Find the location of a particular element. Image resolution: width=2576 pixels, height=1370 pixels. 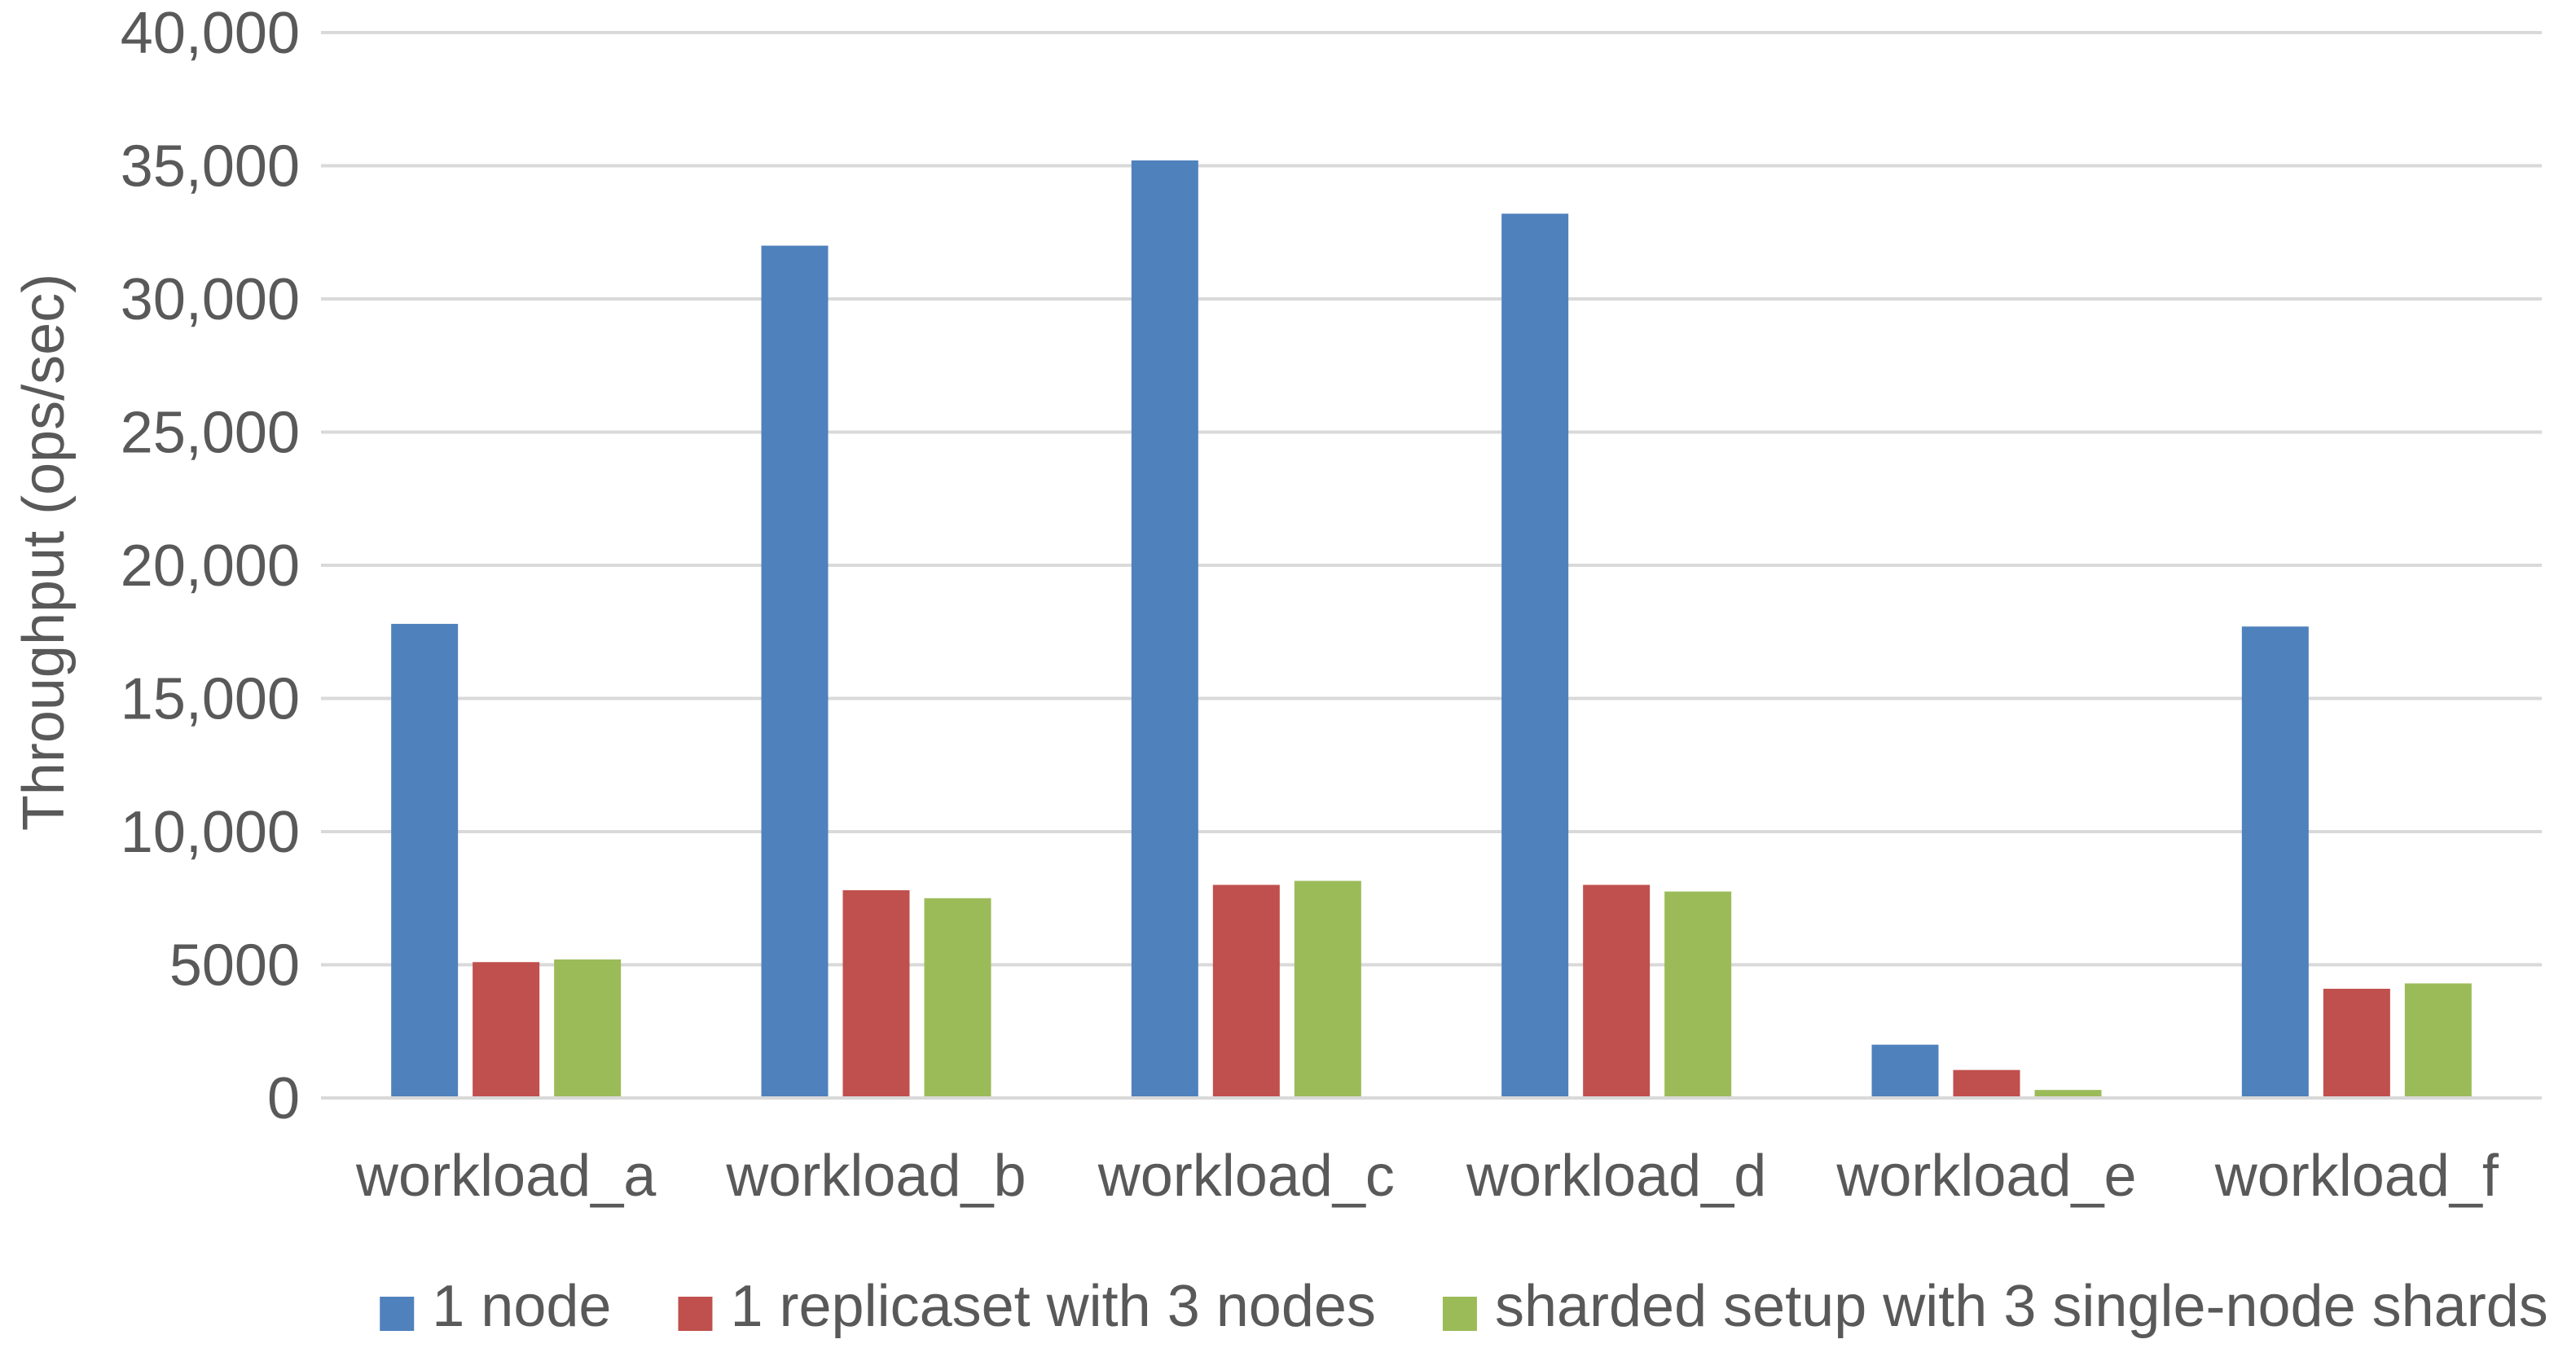

x-tick-label: workload_c is located at coordinates (1246, 1176).